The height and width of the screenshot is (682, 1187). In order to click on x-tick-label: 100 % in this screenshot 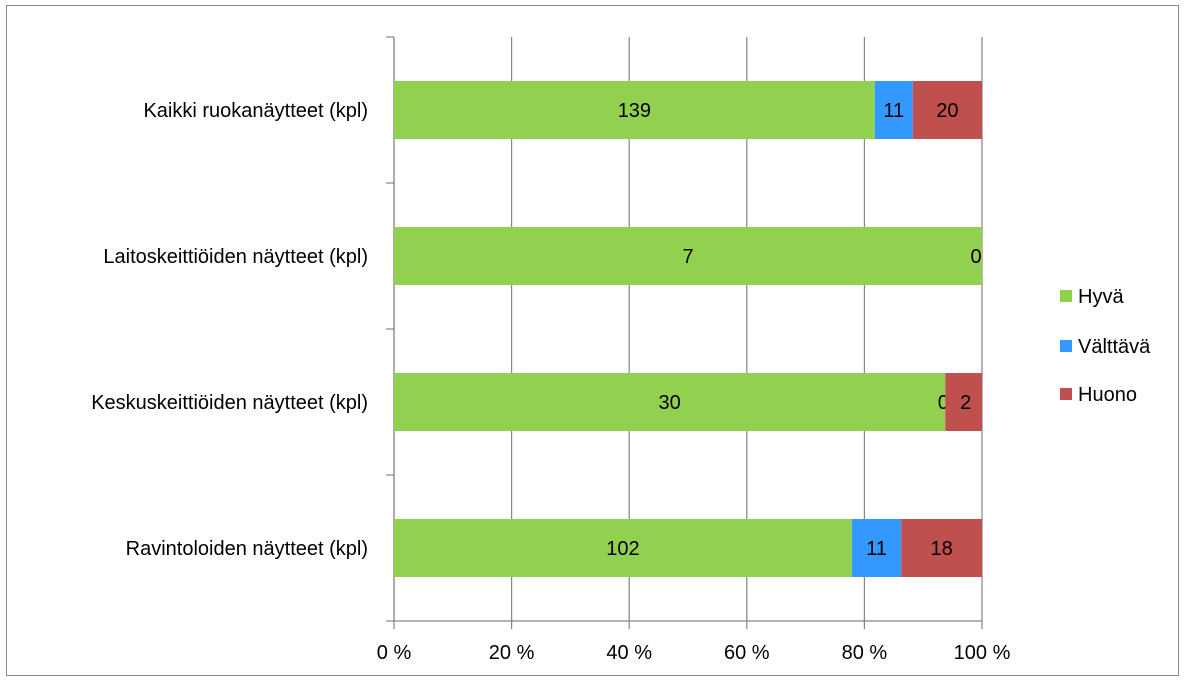, I will do `click(982, 653)`.